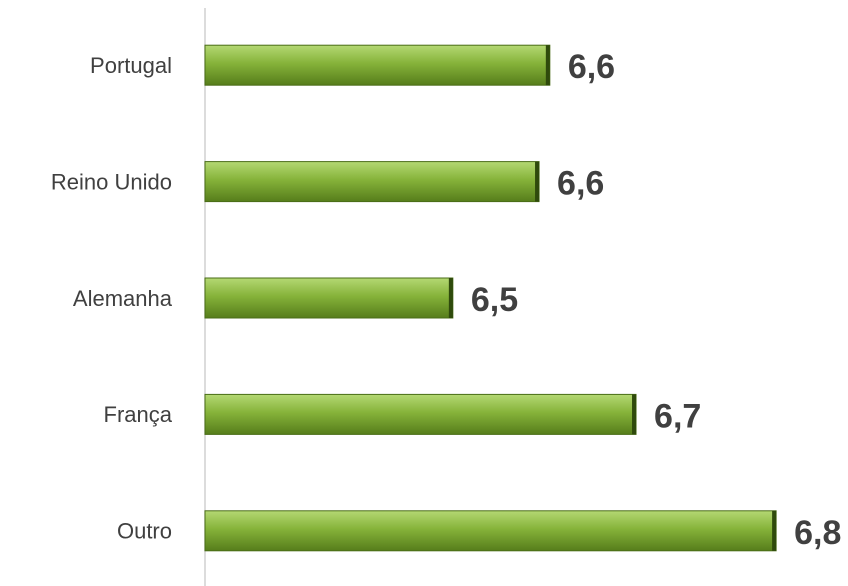 Image resolution: width=848 pixels, height=586 pixels. I want to click on y-tick-label: Portugal, so click(131, 65).